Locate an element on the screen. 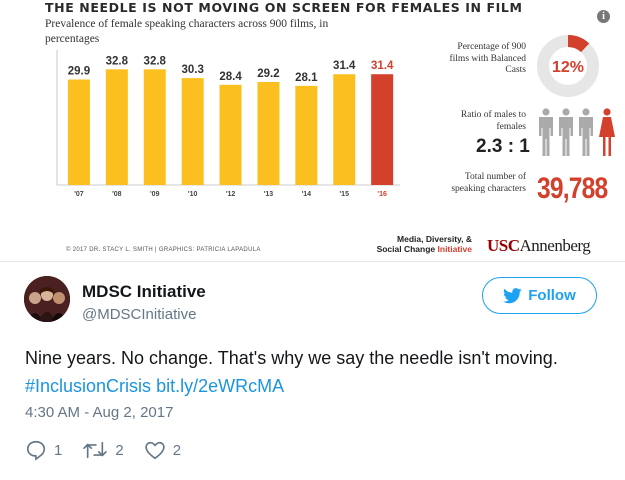 The width and height of the screenshot is (625, 480). like-button: 2 is located at coordinates (162, 450).